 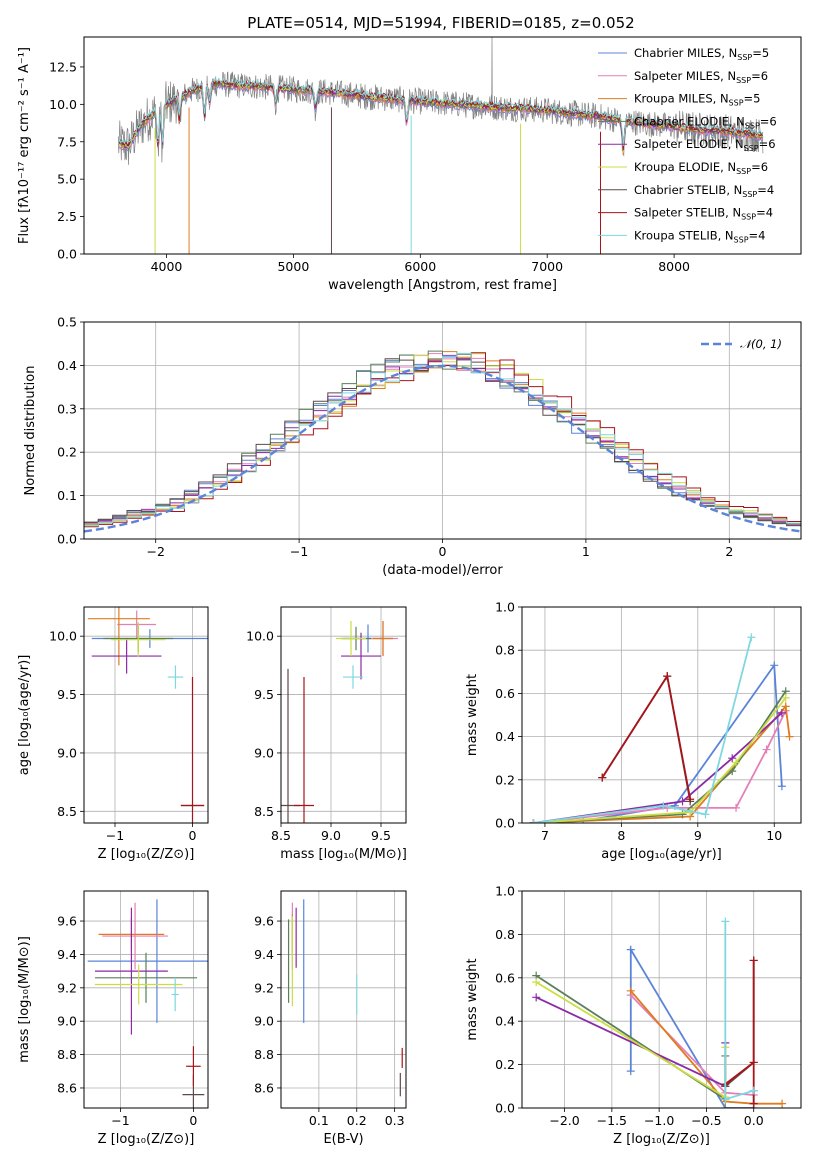 I want to click on x-tick-label: −1, so click(x=299, y=551).